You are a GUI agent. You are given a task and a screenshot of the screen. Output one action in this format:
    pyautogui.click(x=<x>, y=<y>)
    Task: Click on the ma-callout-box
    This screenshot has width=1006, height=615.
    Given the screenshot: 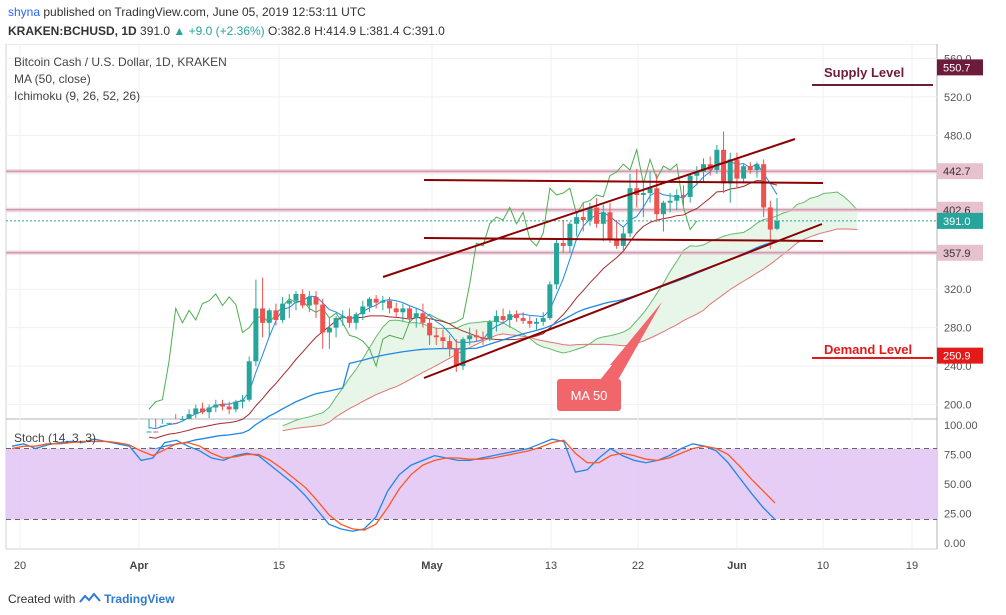 What is the action you would take?
    pyautogui.click(x=589, y=395)
    